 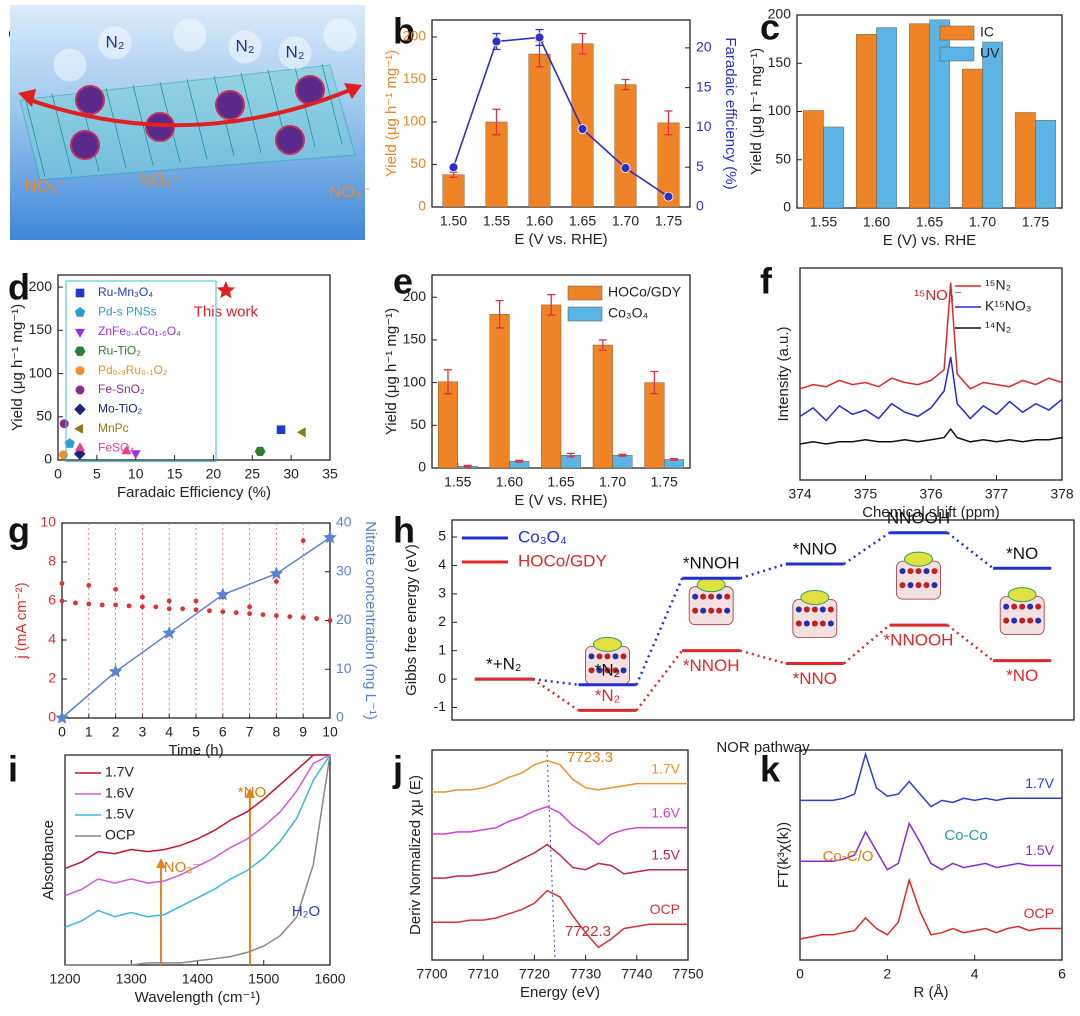 What do you see at coordinates (58, 474) in the screenshot?
I see `x-tick-label: 0` at bounding box center [58, 474].